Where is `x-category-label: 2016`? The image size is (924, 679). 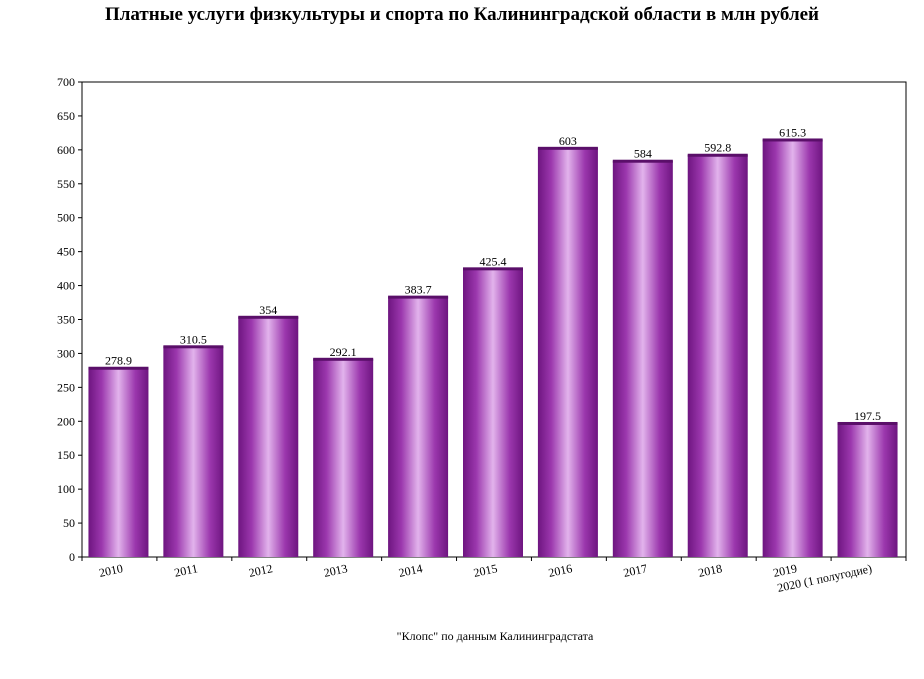 x-category-label: 2016 is located at coordinates (560, 570).